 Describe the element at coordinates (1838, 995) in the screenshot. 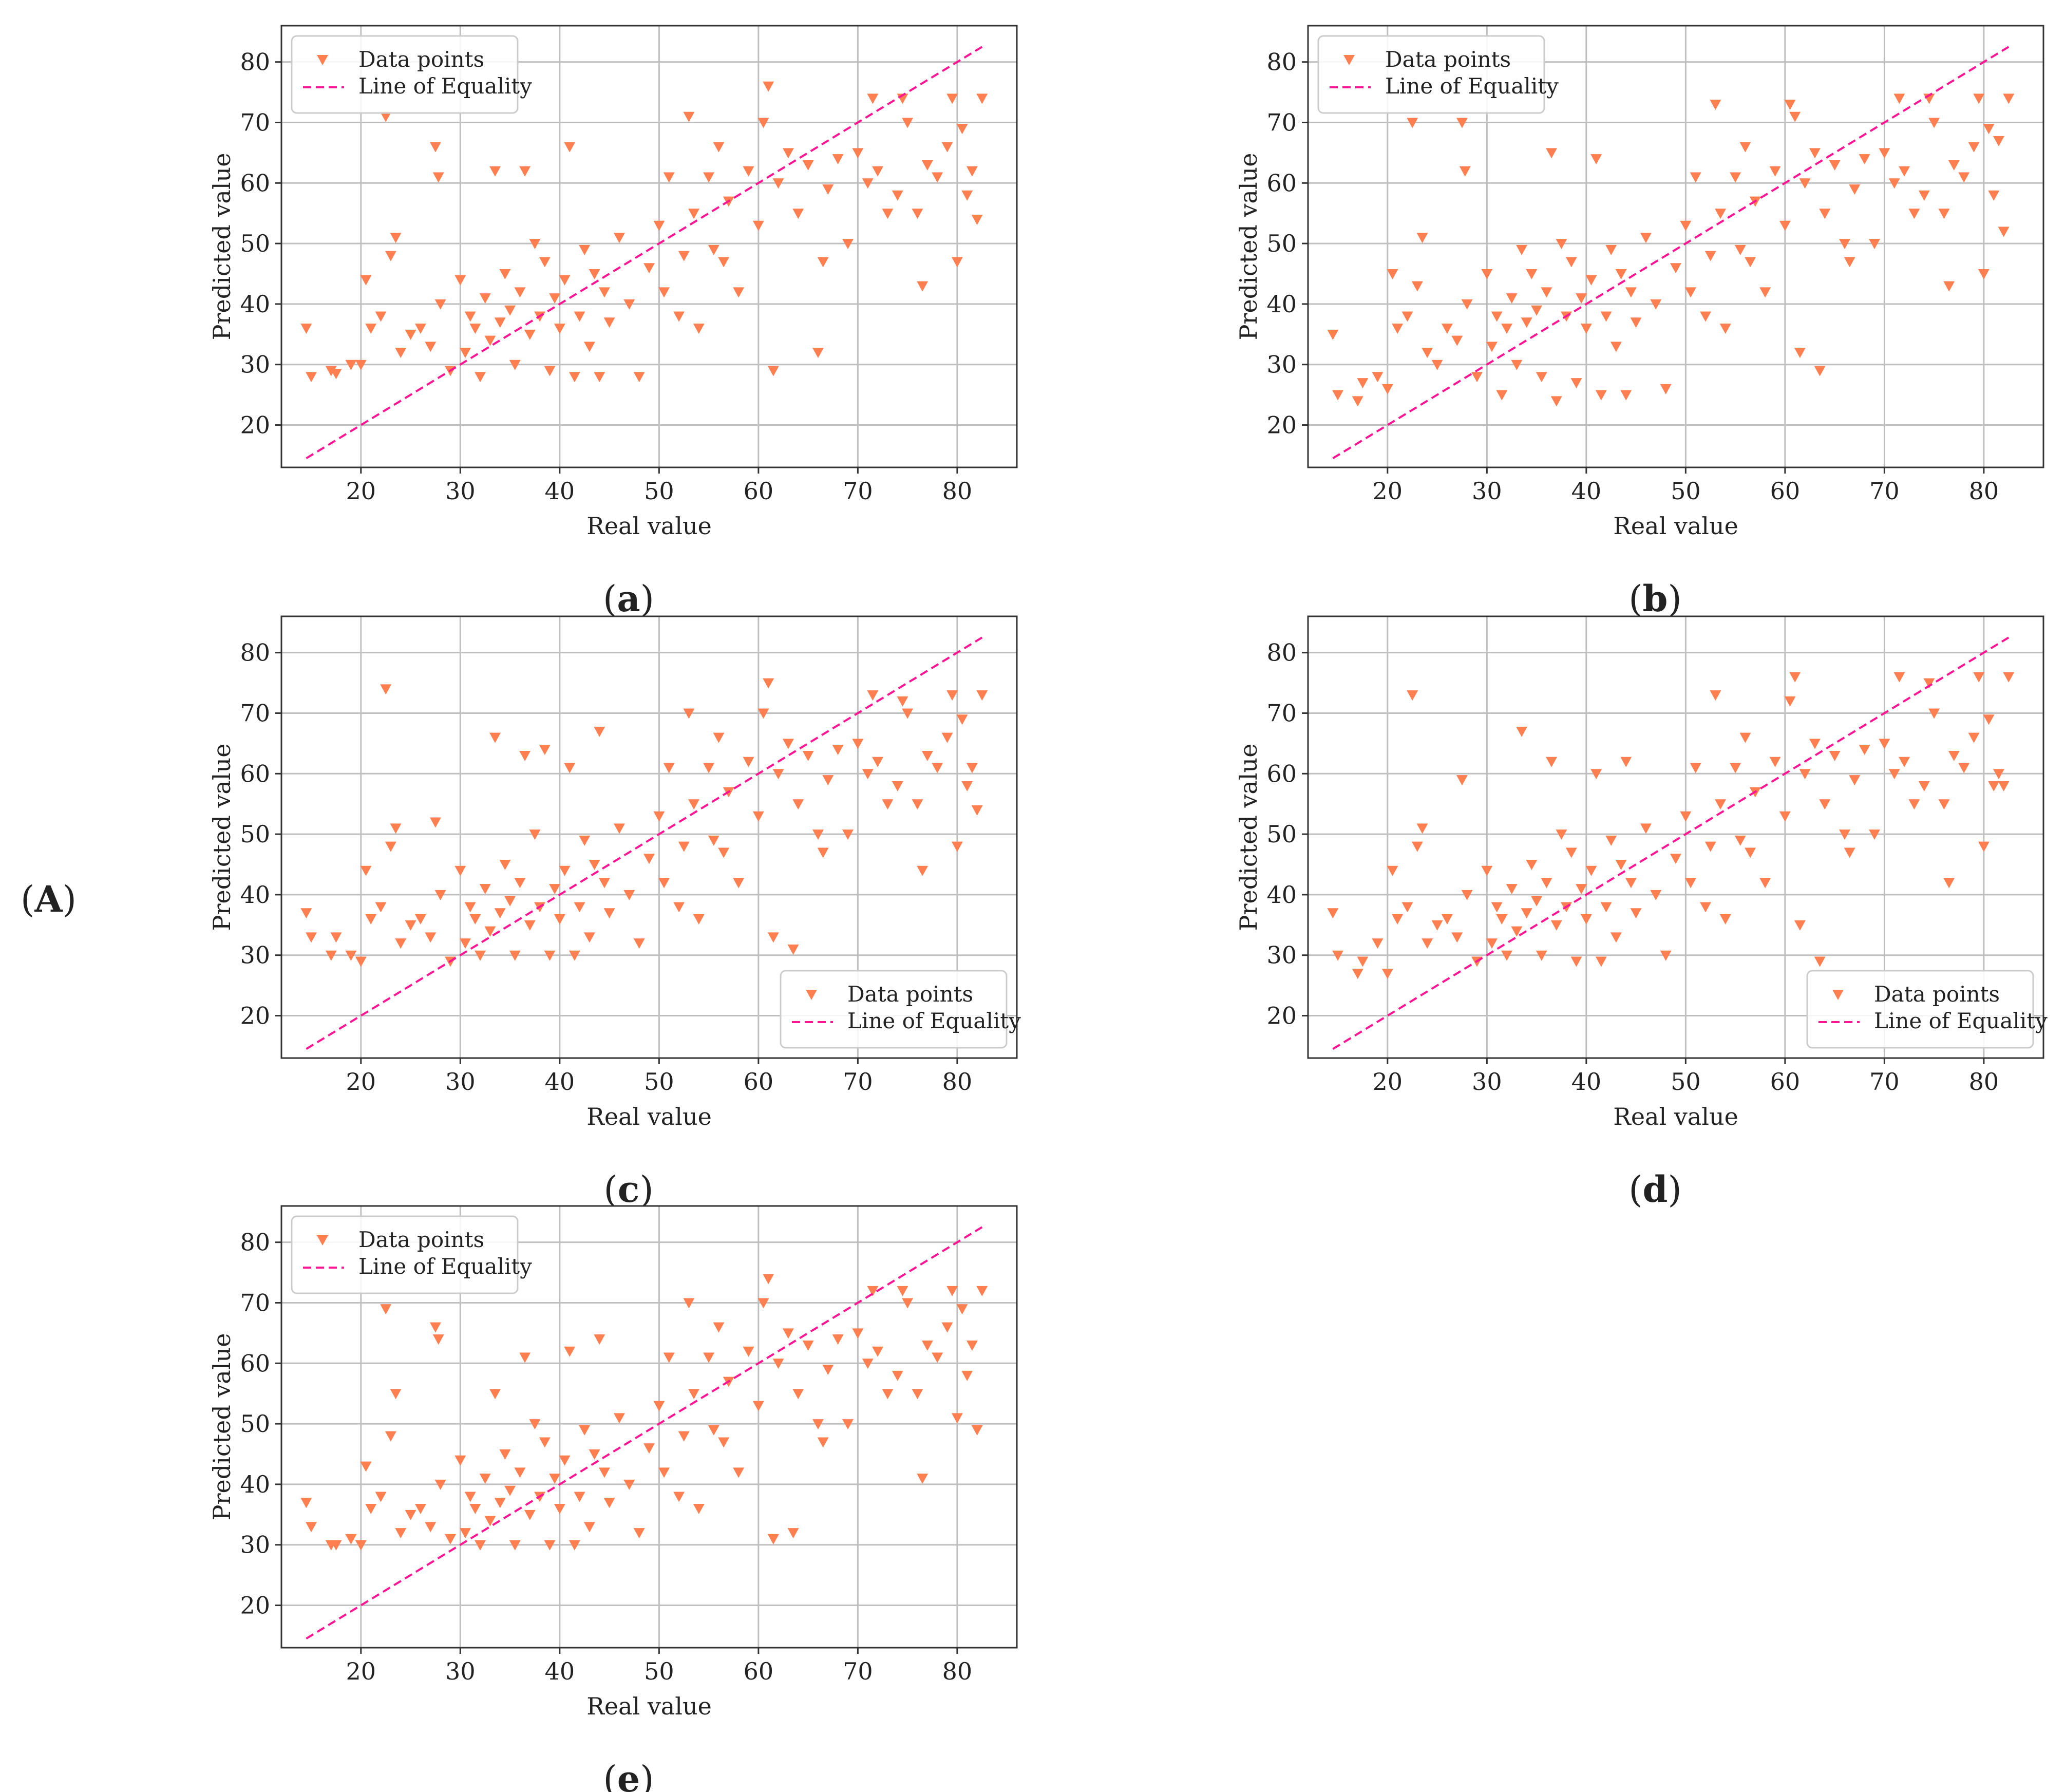

I see `legend-marker-points` at that location.